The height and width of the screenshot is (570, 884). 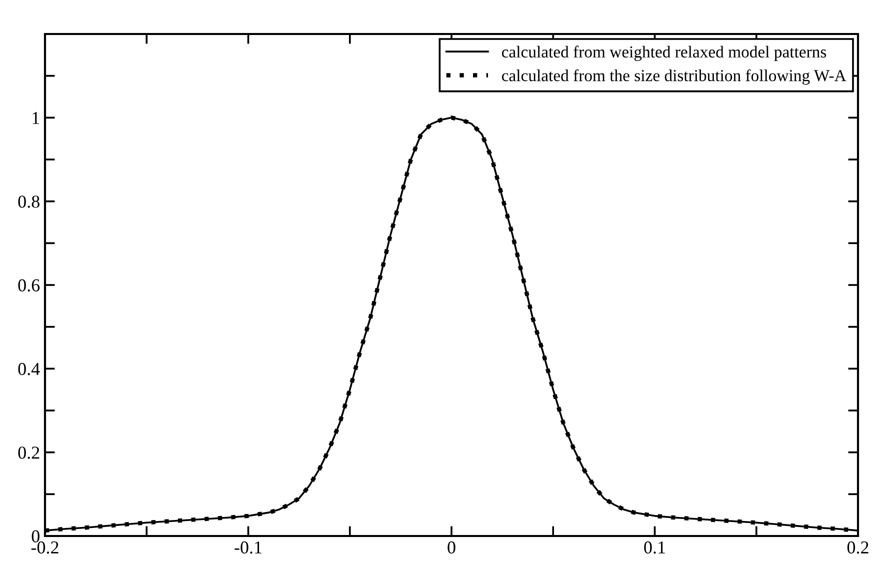 I want to click on y-tick-label: 0.4, so click(x=29, y=369).